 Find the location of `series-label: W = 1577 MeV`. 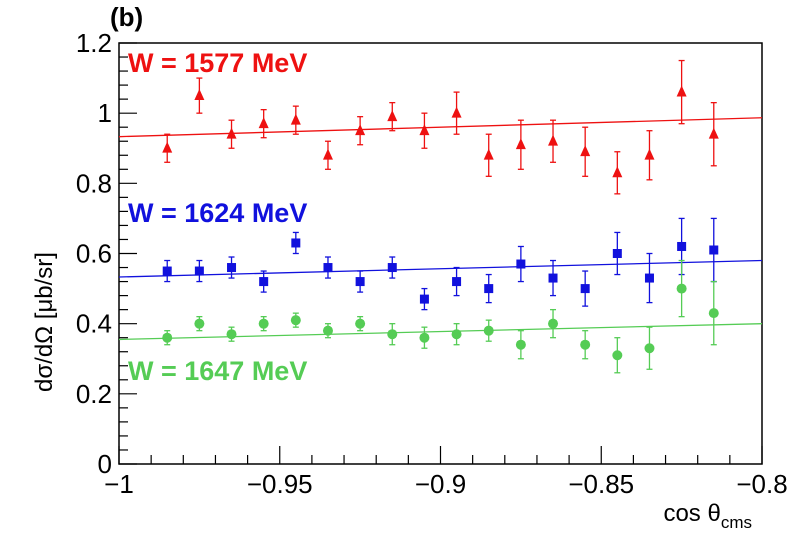

series-label: W = 1577 MeV is located at coordinates (217, 63).